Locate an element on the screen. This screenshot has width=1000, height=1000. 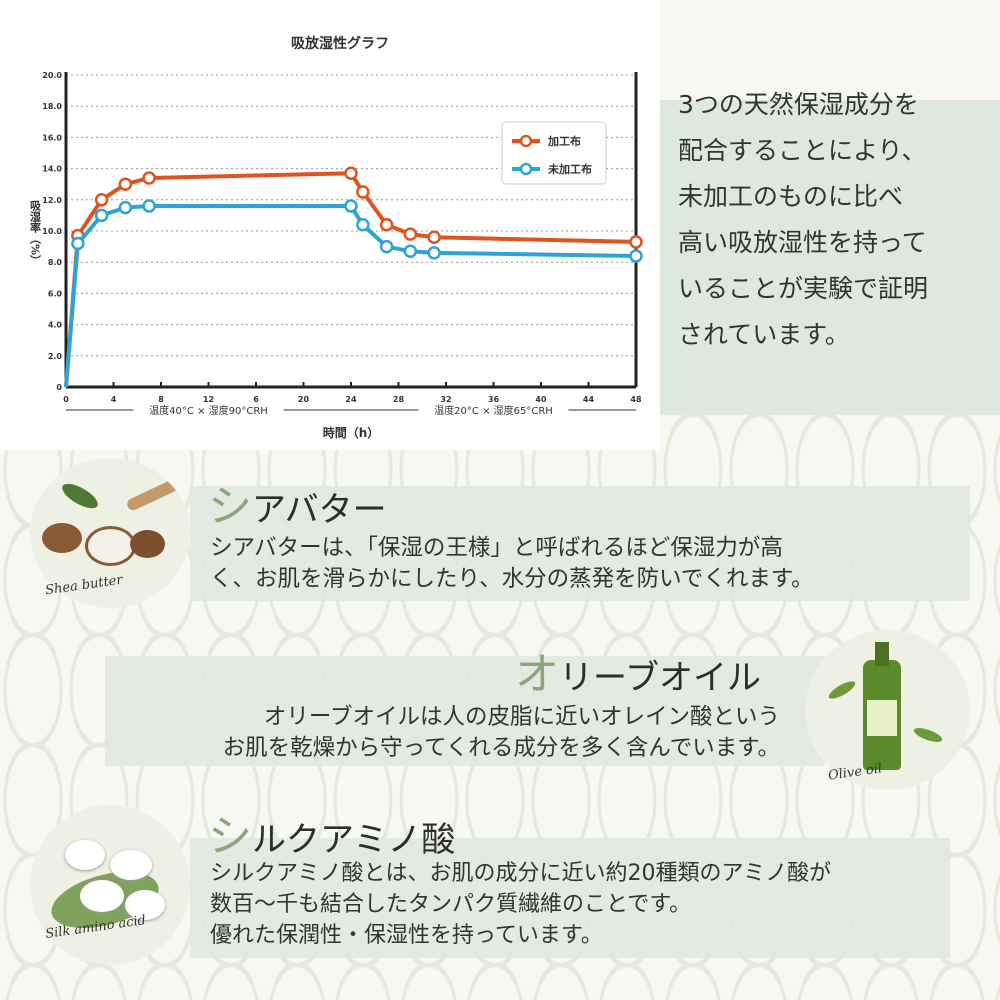
x-tick-label: 12 is located at coordinates (208, 399).